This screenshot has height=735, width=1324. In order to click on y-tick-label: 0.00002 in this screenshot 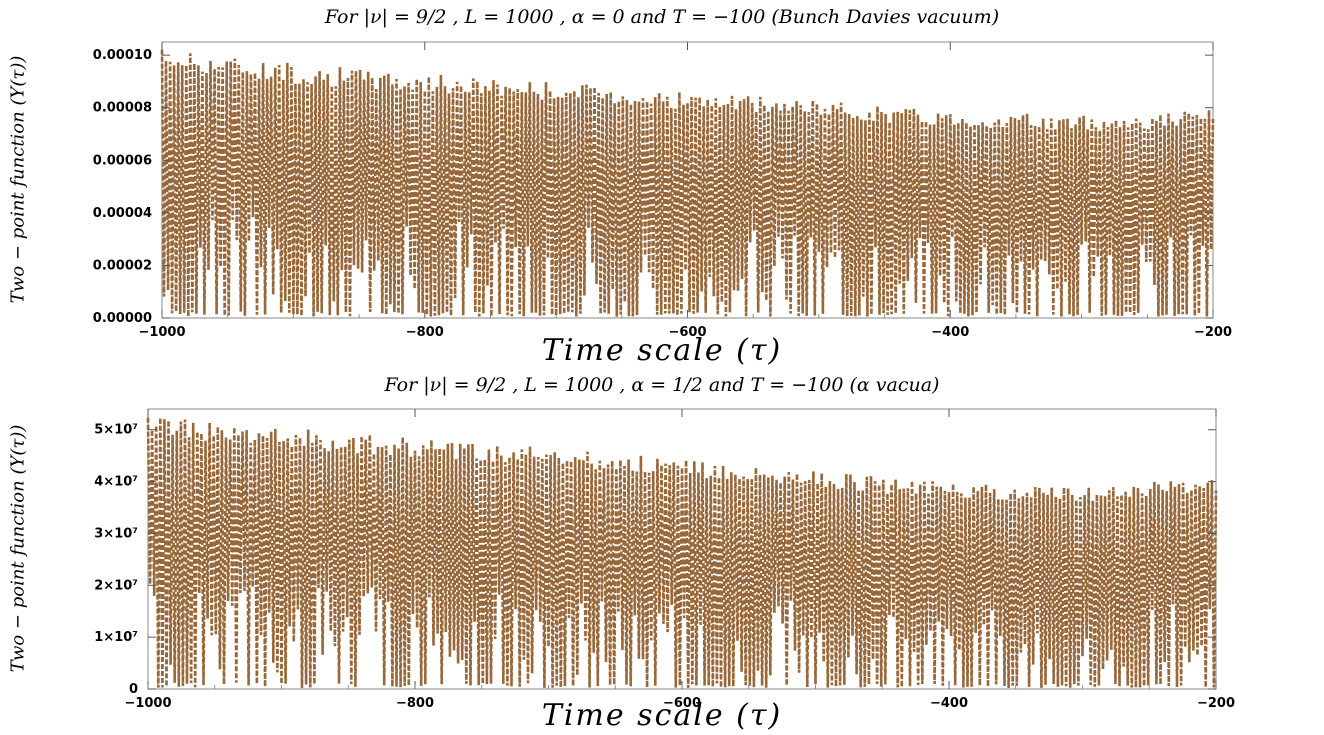, I will do `click(122, 265)`.